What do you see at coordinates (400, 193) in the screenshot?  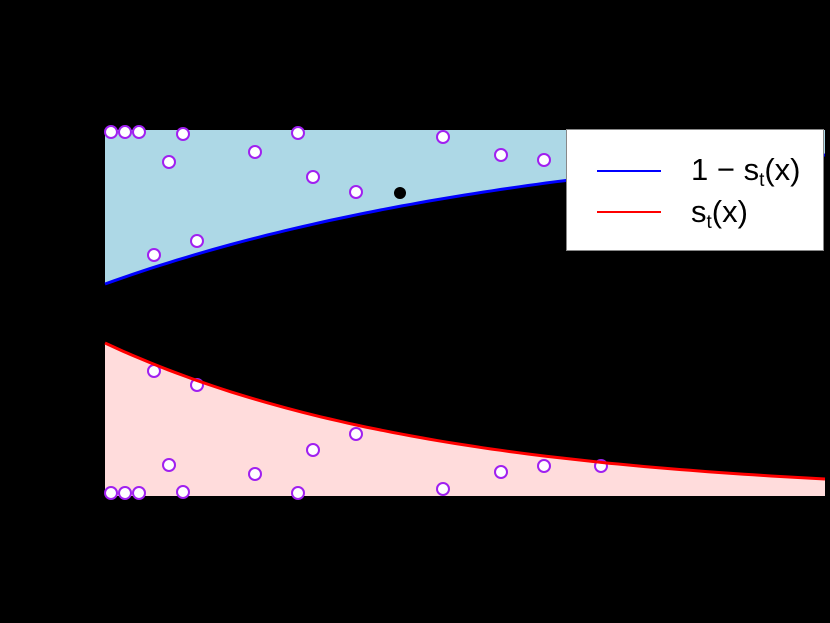 I see `highlight-point` at bounding box center [400, 193].